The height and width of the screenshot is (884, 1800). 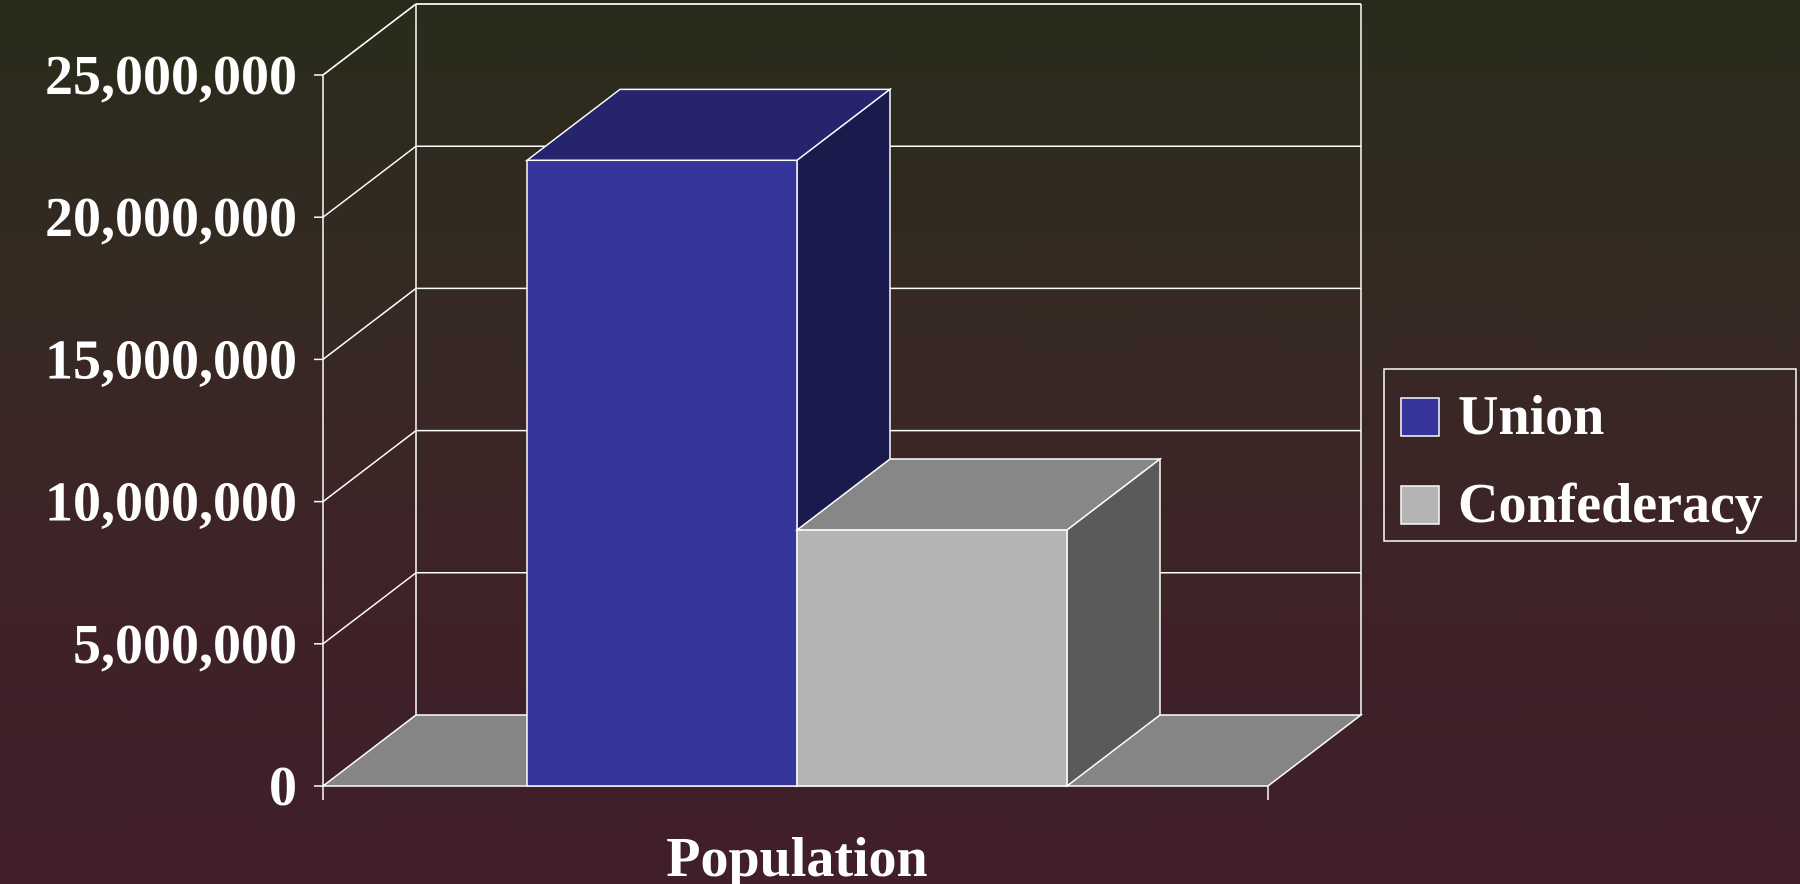 What do you see at coordinates (1610, 504) in the screenshot?
I see `legend-label: Confederacy` at bounding box center [1610, 504].